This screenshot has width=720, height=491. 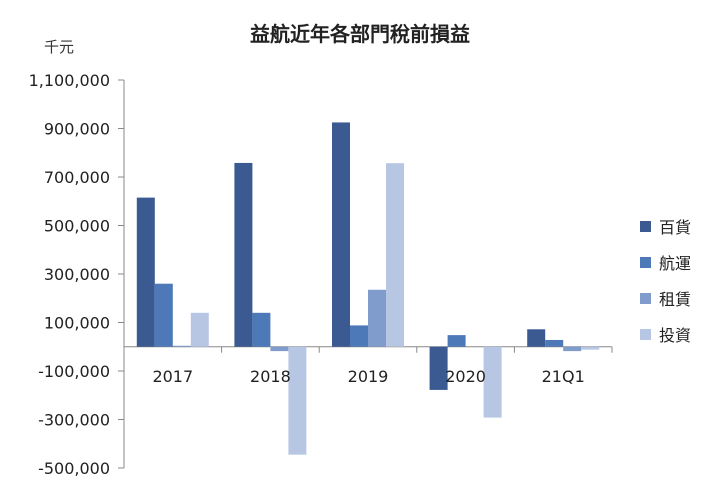 I want to click on bar-租賃-2019, so click(x=377, y=318).